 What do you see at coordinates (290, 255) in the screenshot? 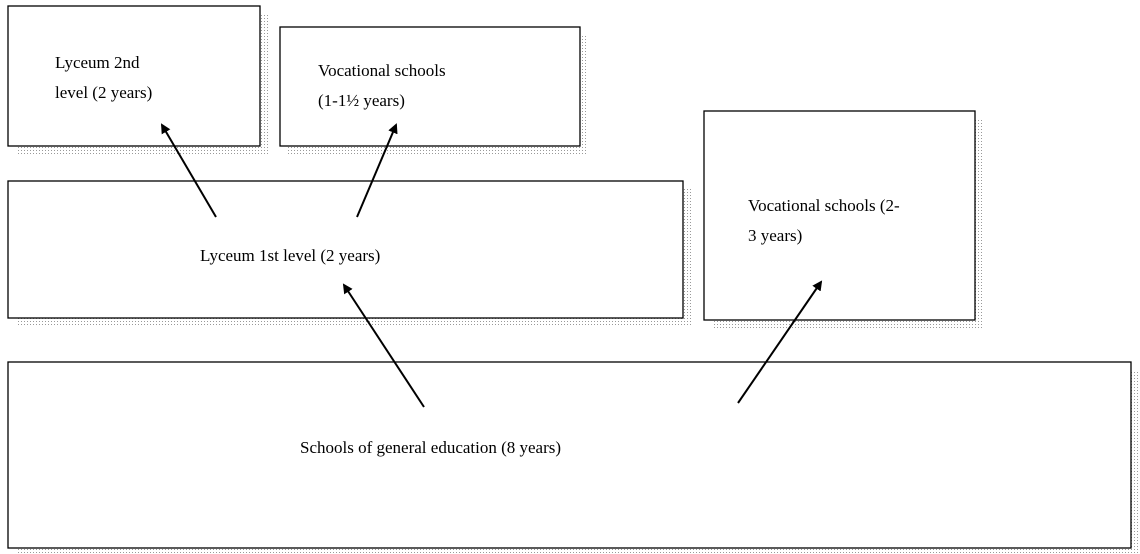
I see `node-label: Lyceum 1st level (2 years)` at bounding box center [290, 255].